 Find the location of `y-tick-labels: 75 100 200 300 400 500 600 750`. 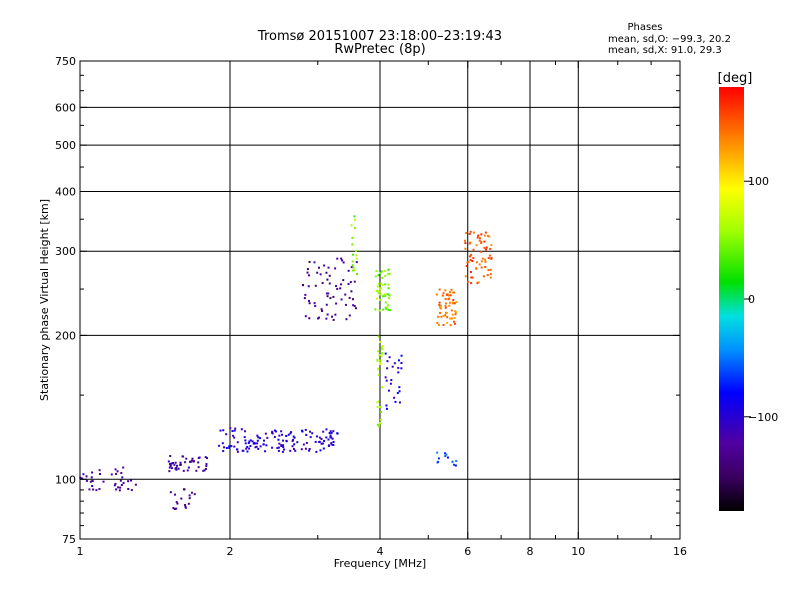

y-tick-labels: 75 100 200 300 400 500 600 750 is located at coordinates (65, 300).